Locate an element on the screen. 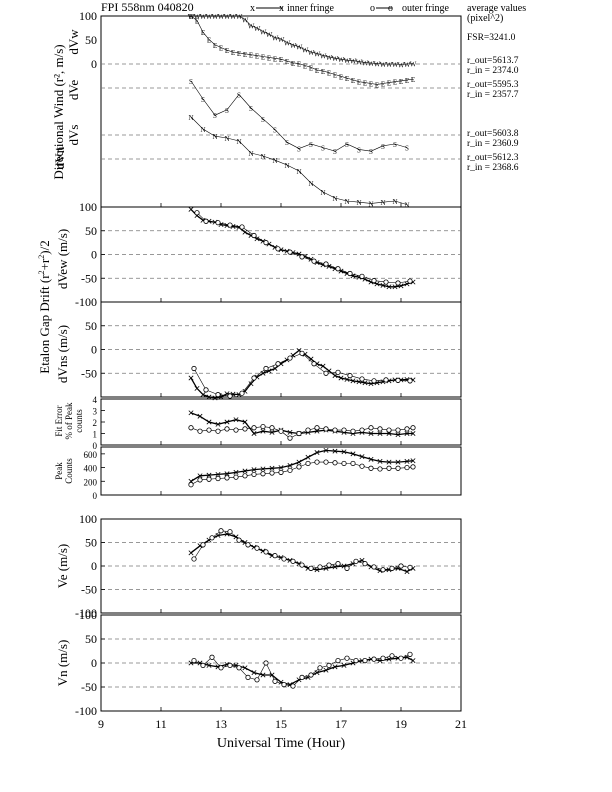  r-out-s: r_out=5603.8 is located at coordinates (493, 134).